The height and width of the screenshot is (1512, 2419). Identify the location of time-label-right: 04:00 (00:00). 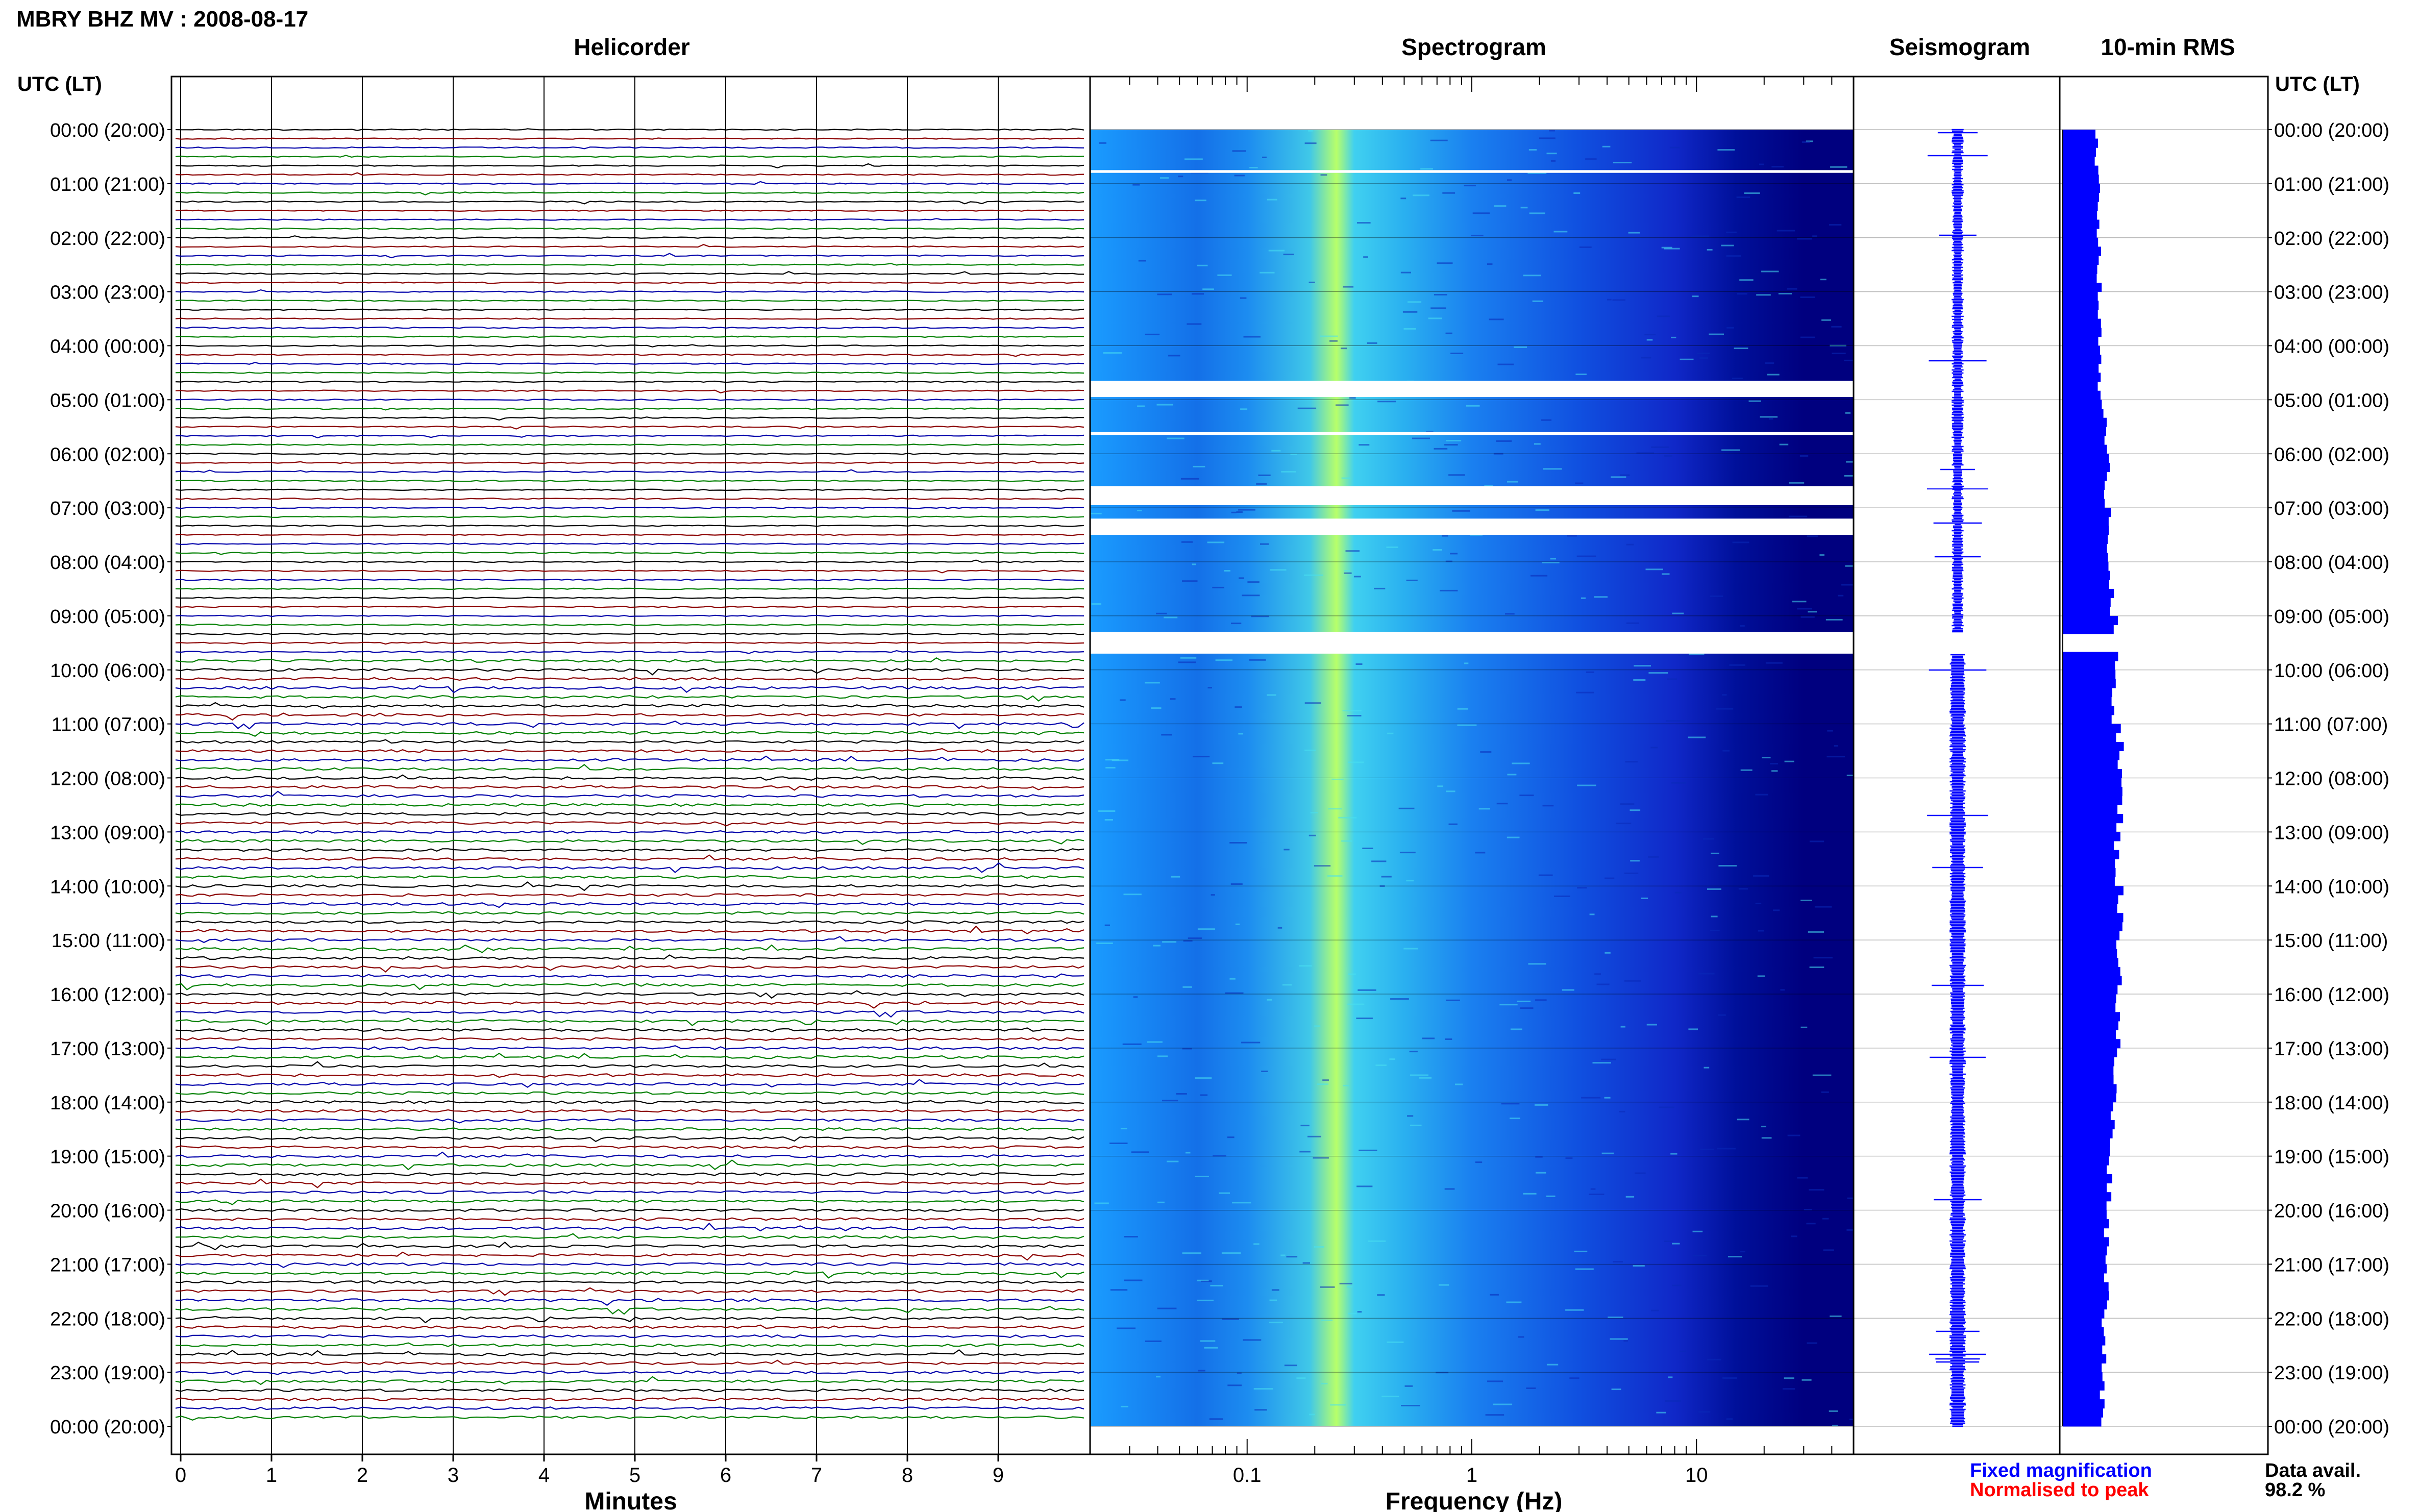
(2331, 347).